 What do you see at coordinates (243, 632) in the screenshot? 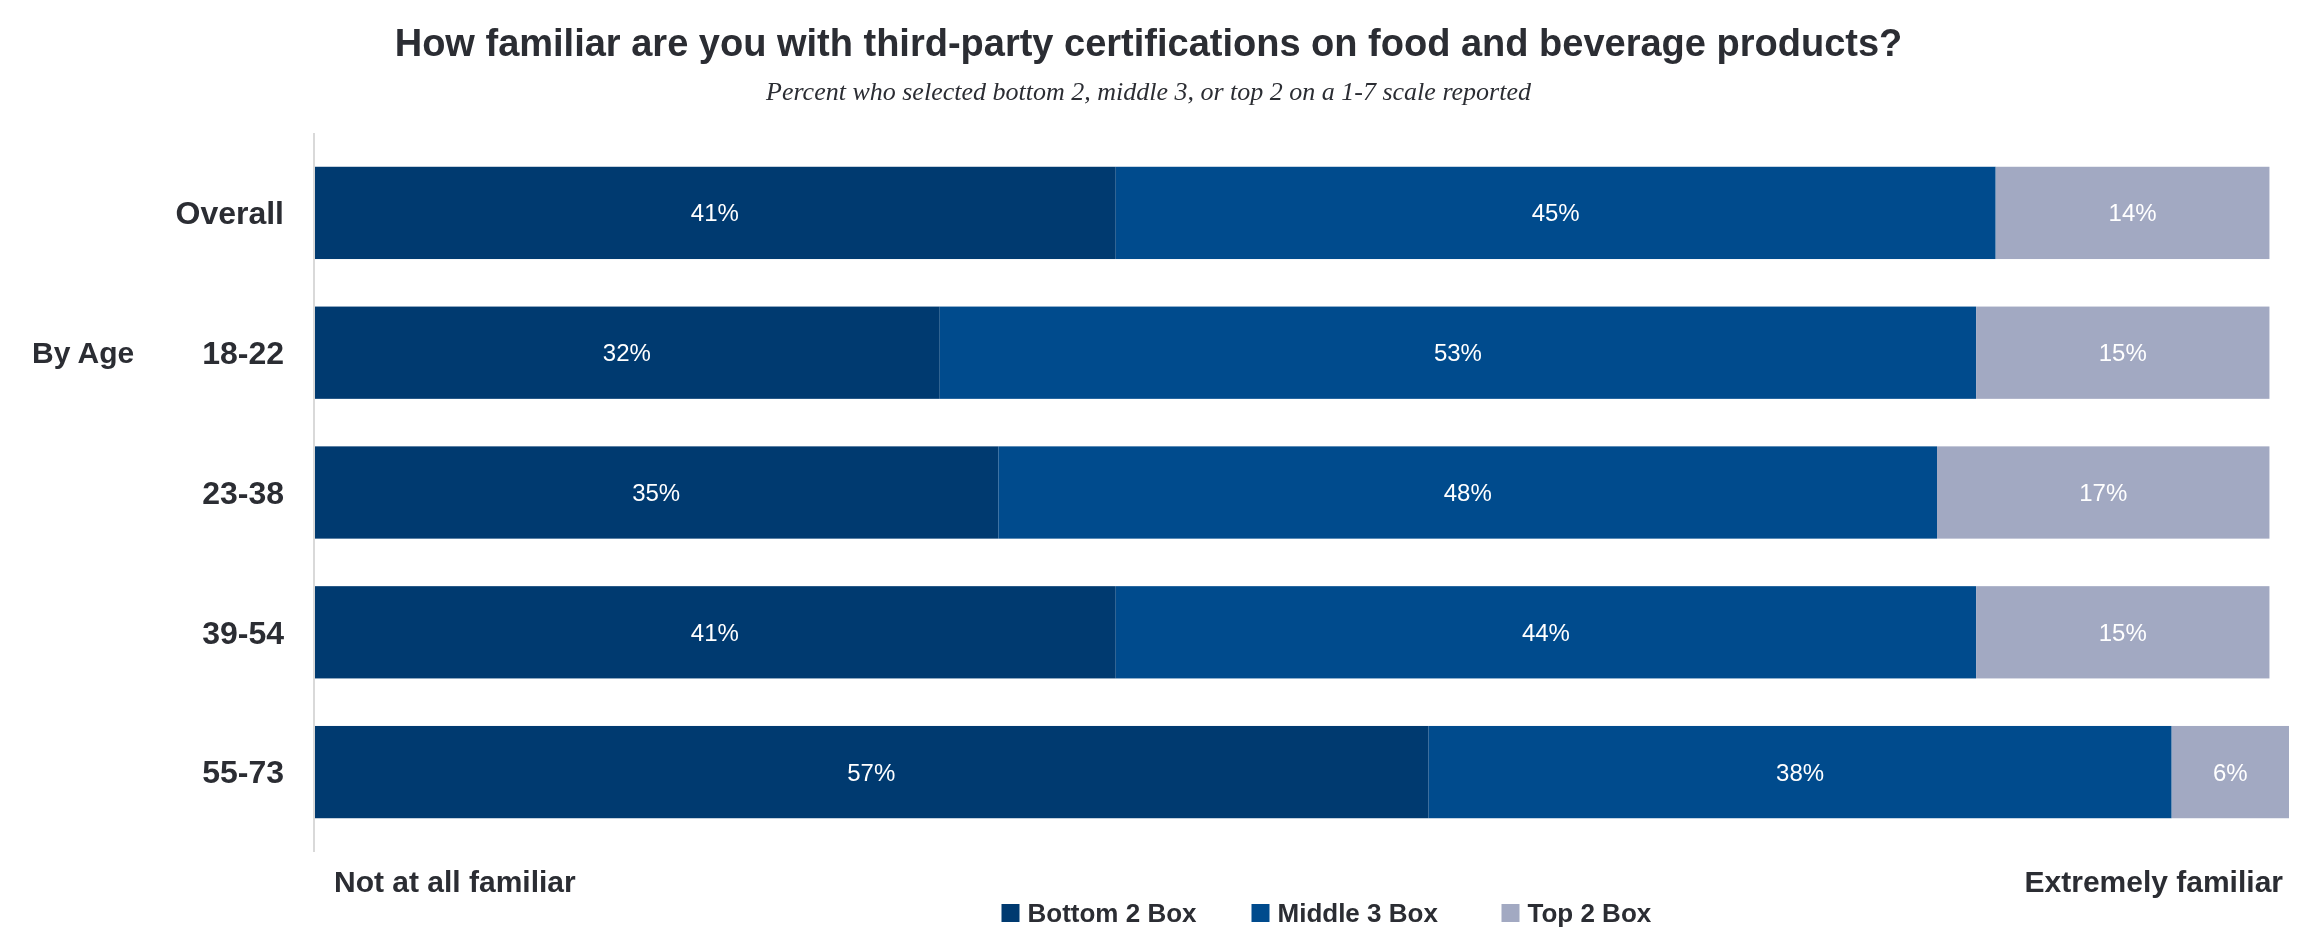
I see `y-tick-label: 39-54` at bounding box center [243, 632].